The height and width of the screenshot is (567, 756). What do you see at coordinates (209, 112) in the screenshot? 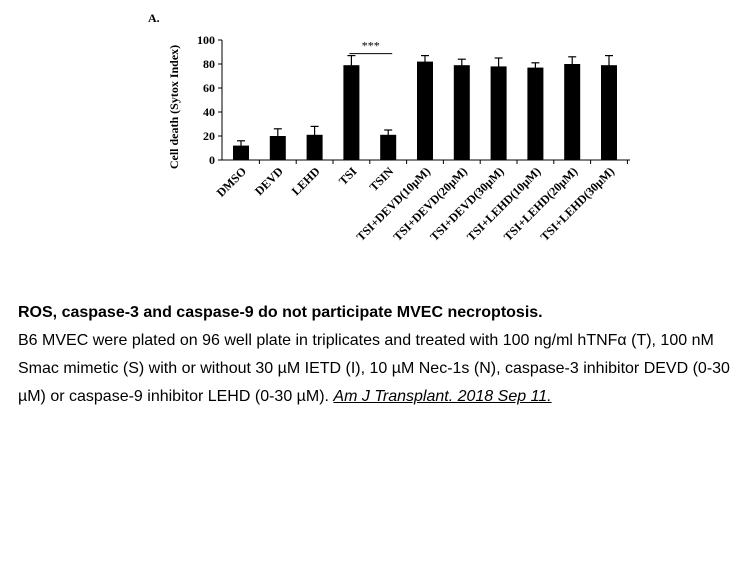
I see `y-tick-label: 40` at bounding box center [209, 112].